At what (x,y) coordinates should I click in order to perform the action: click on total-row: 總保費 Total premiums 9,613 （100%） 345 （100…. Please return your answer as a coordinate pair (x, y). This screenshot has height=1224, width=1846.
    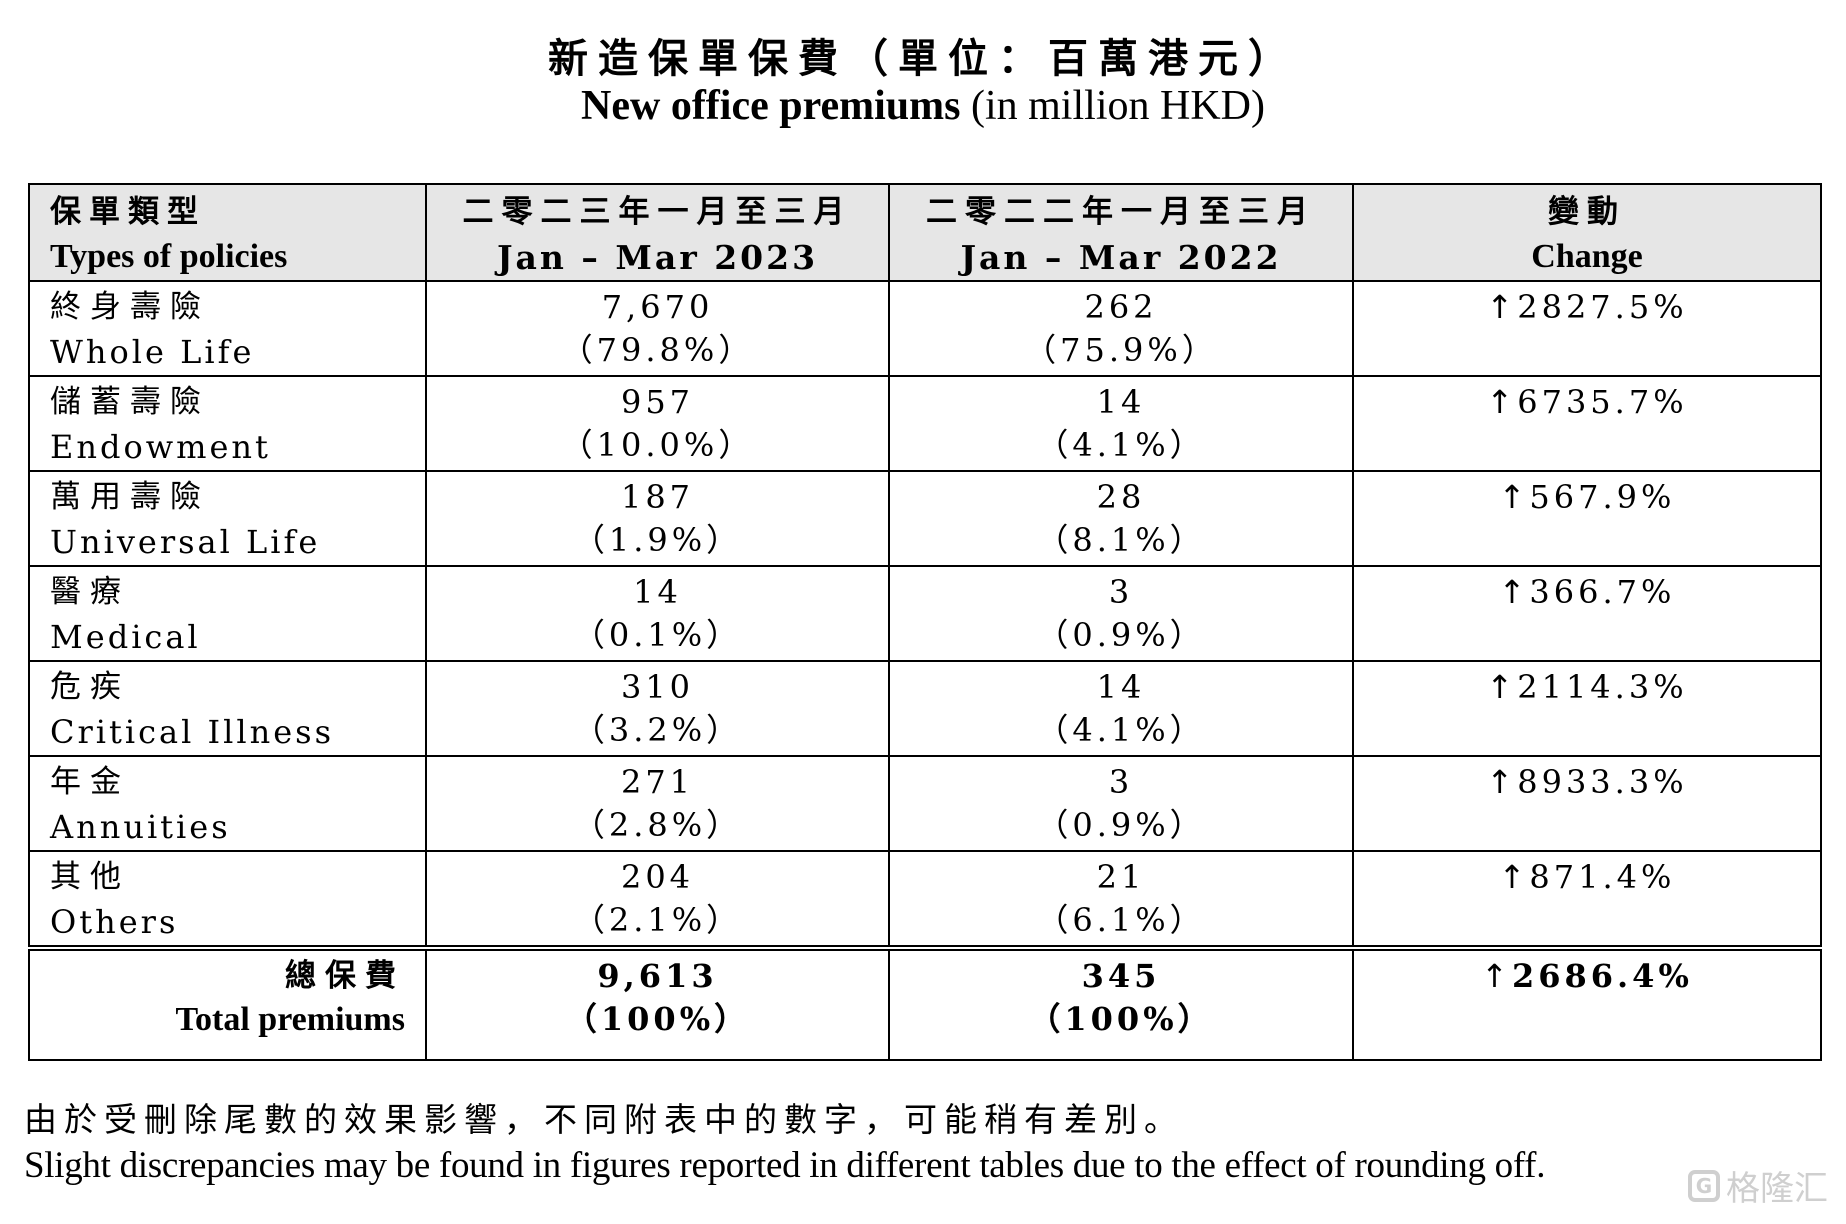
    Looking at the image, I should click on (925, 1003).